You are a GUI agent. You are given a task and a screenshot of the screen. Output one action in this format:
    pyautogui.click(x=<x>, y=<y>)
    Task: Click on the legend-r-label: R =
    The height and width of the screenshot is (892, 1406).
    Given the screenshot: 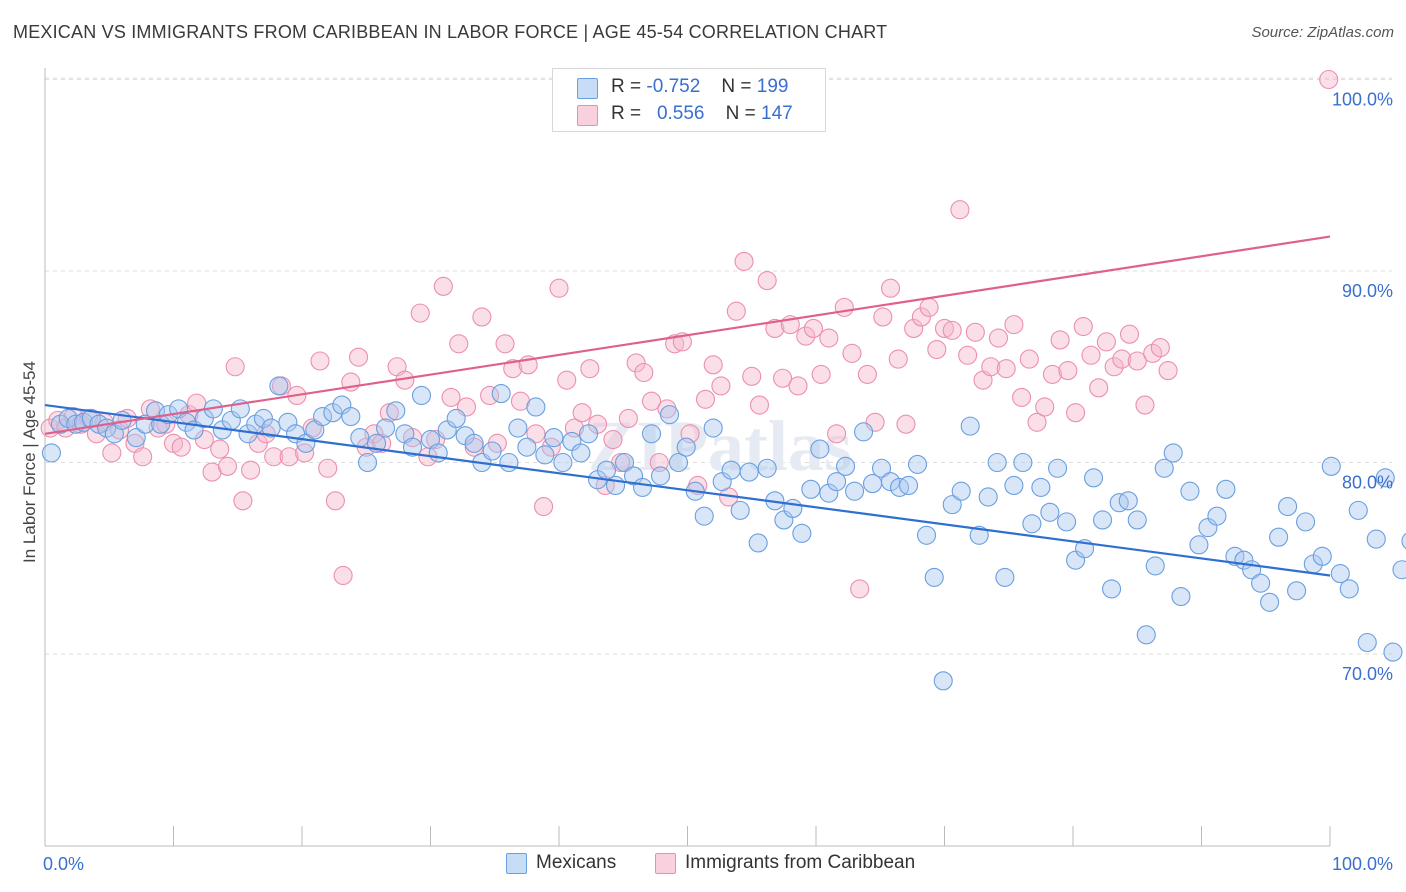 What is the action you would take?
    pyautogui.click(x=626, y=113)
    